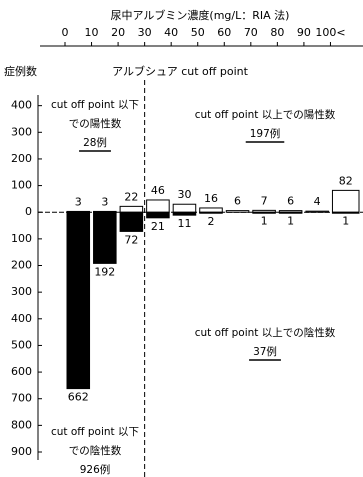  I want to click on chart-title: 尿中アルブミン濃度(mg/L：RIA 法), so click(200, 15).